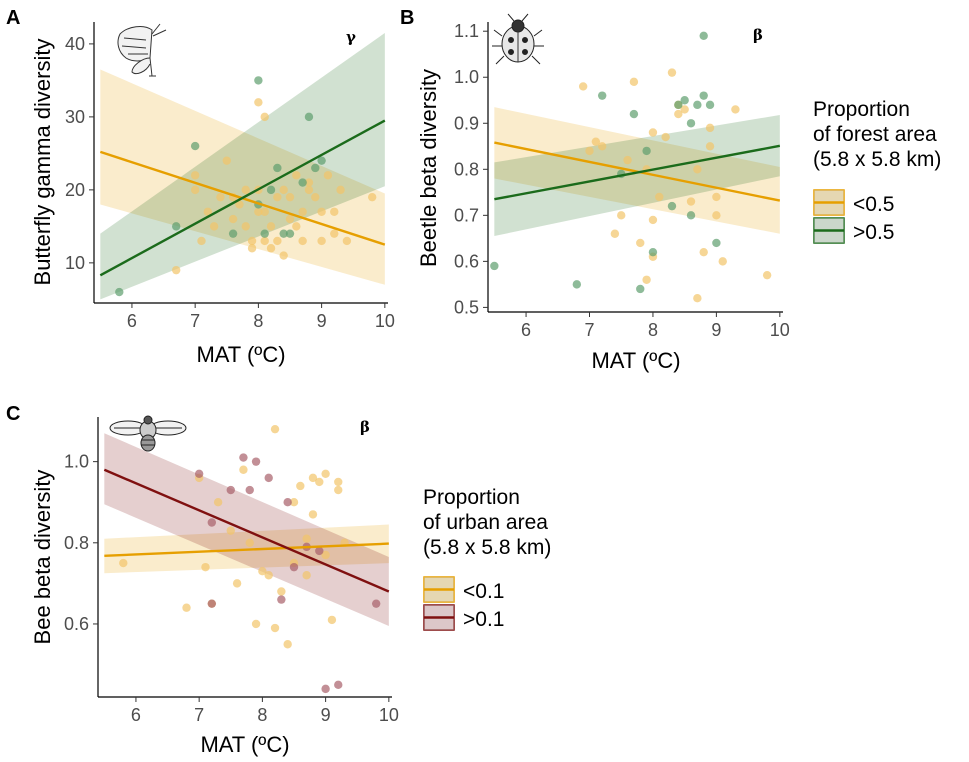 The width and height of the screenshot is (969, 762). I want to click on panel-c-x-tick-label-6: 6, so click(136, 715).